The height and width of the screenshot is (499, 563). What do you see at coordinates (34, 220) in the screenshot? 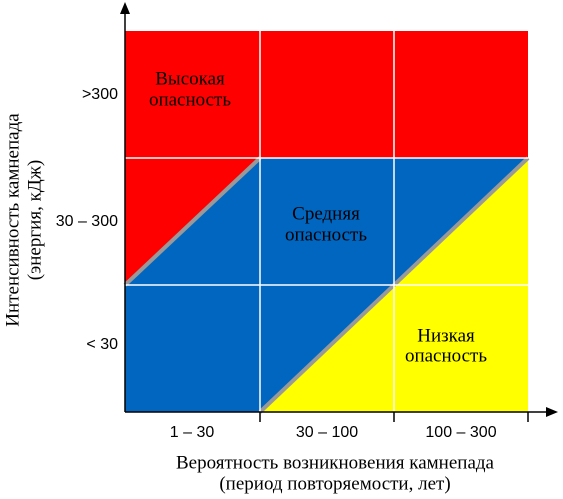
I see `y-title: (энергия, кДж)` at bounding box center [34, 220].